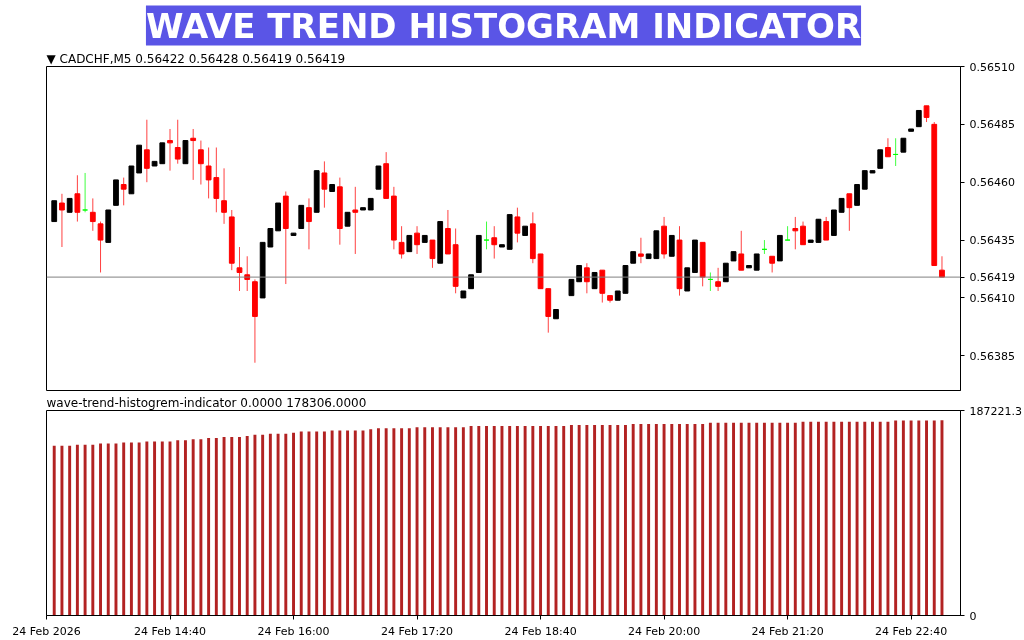 The height and width of the screenshot is (640, 1024). Describe the element at coordinates (540, 631) in the screenshot. I see `x-tick-label: 24 Feb 18:40` at that location.